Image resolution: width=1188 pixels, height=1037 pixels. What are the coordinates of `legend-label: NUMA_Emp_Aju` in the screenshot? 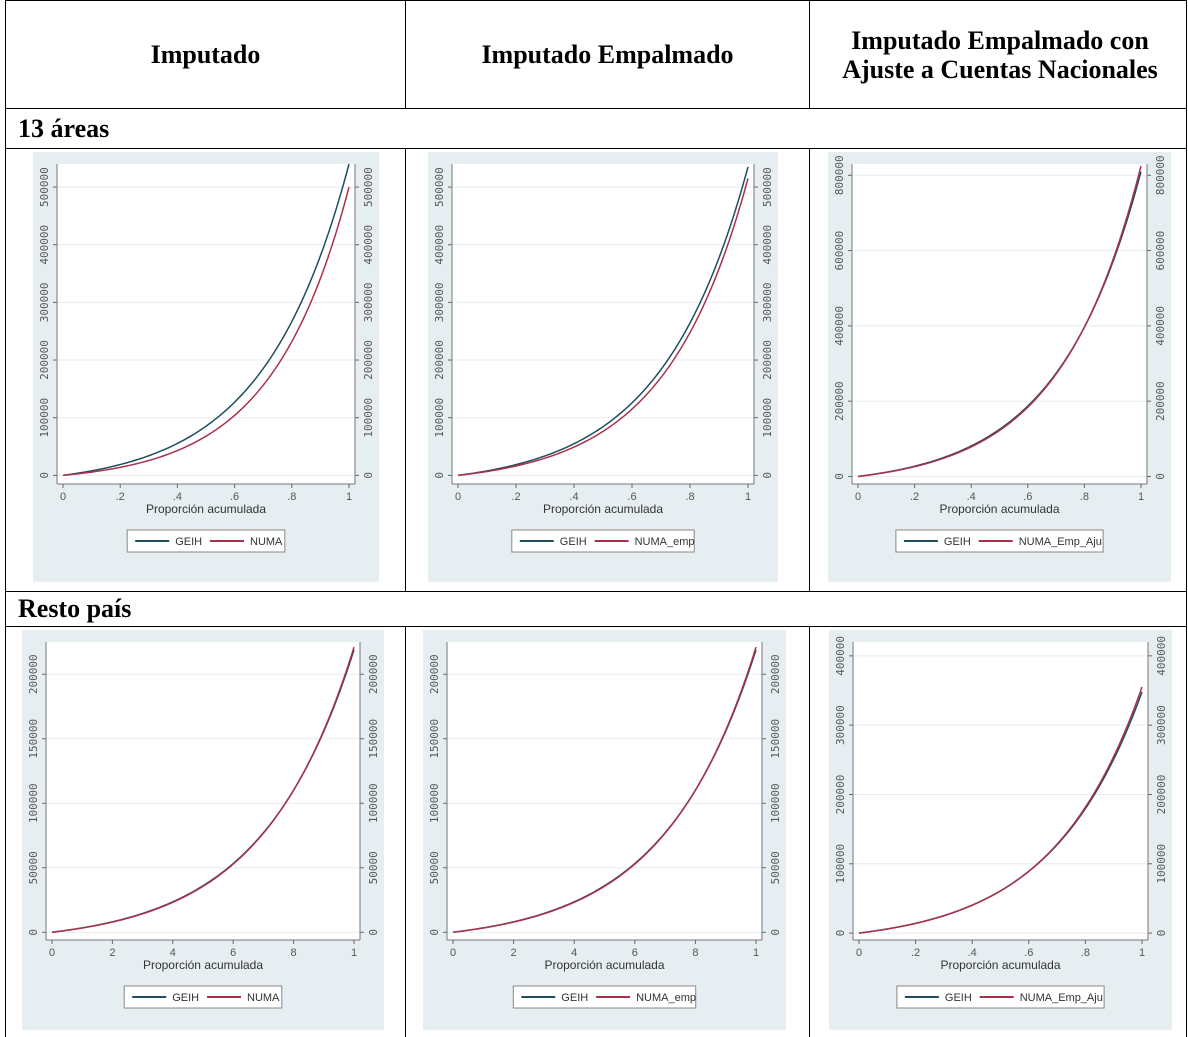 It's located at (1060, 542).